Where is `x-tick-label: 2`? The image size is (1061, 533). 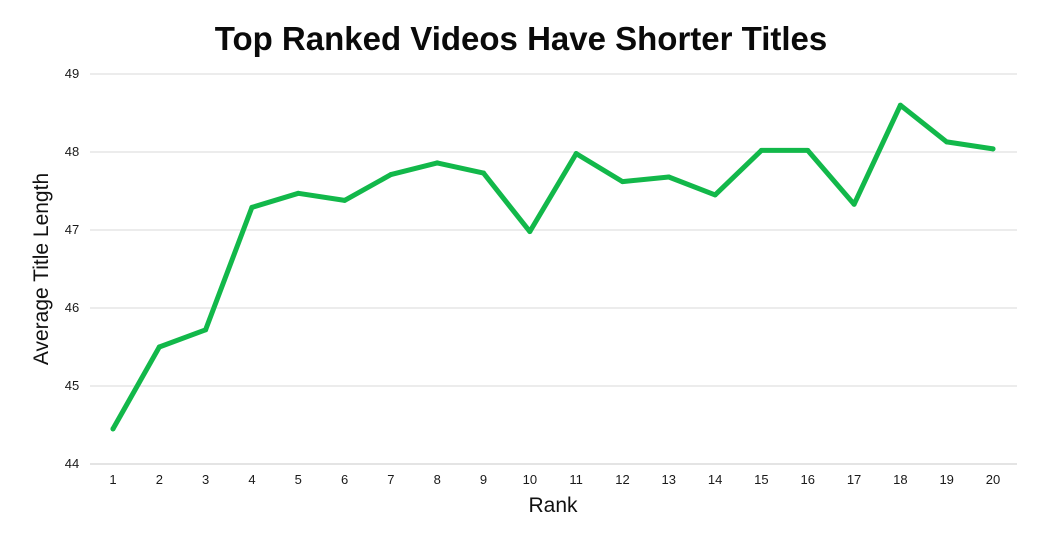
x-tick-label: 2 is located at coordinates (159, 479).